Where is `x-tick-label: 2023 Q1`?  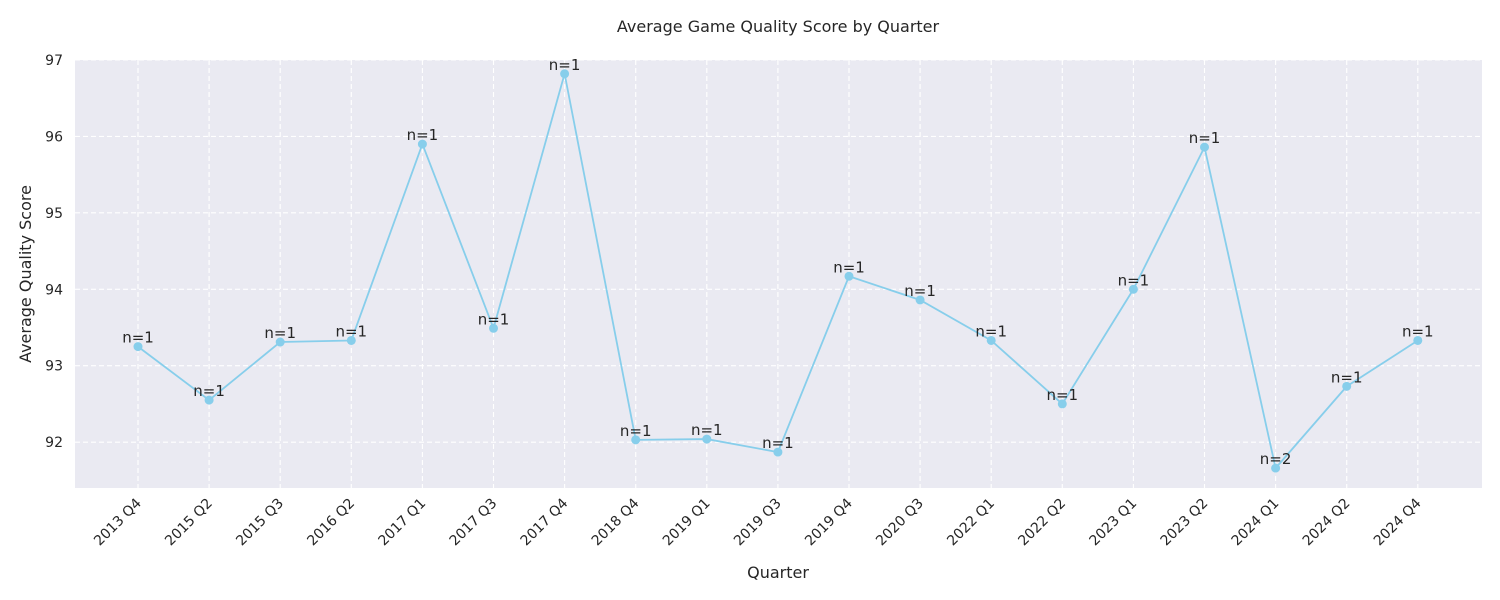
x-tick-label: 2023 Q1 is located at coordinates (1113, 523).